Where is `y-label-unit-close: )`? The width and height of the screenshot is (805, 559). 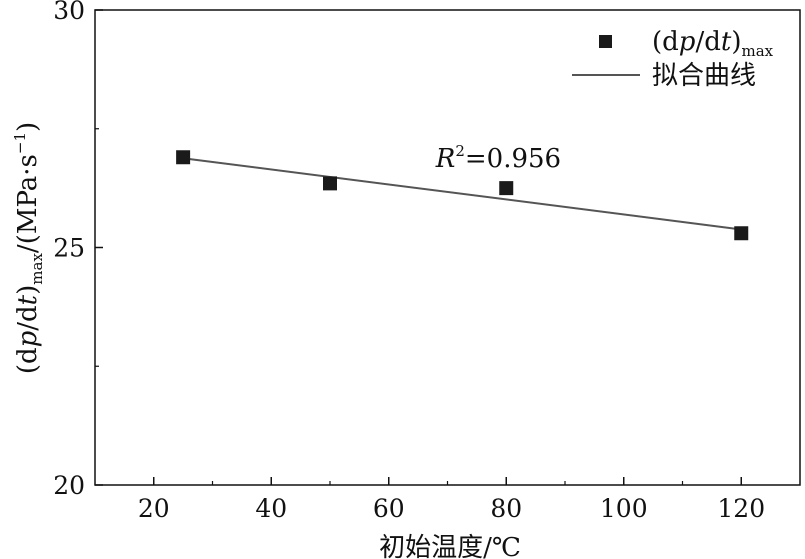
y-label-unit-close: ) is located at coordinates (28, 127).